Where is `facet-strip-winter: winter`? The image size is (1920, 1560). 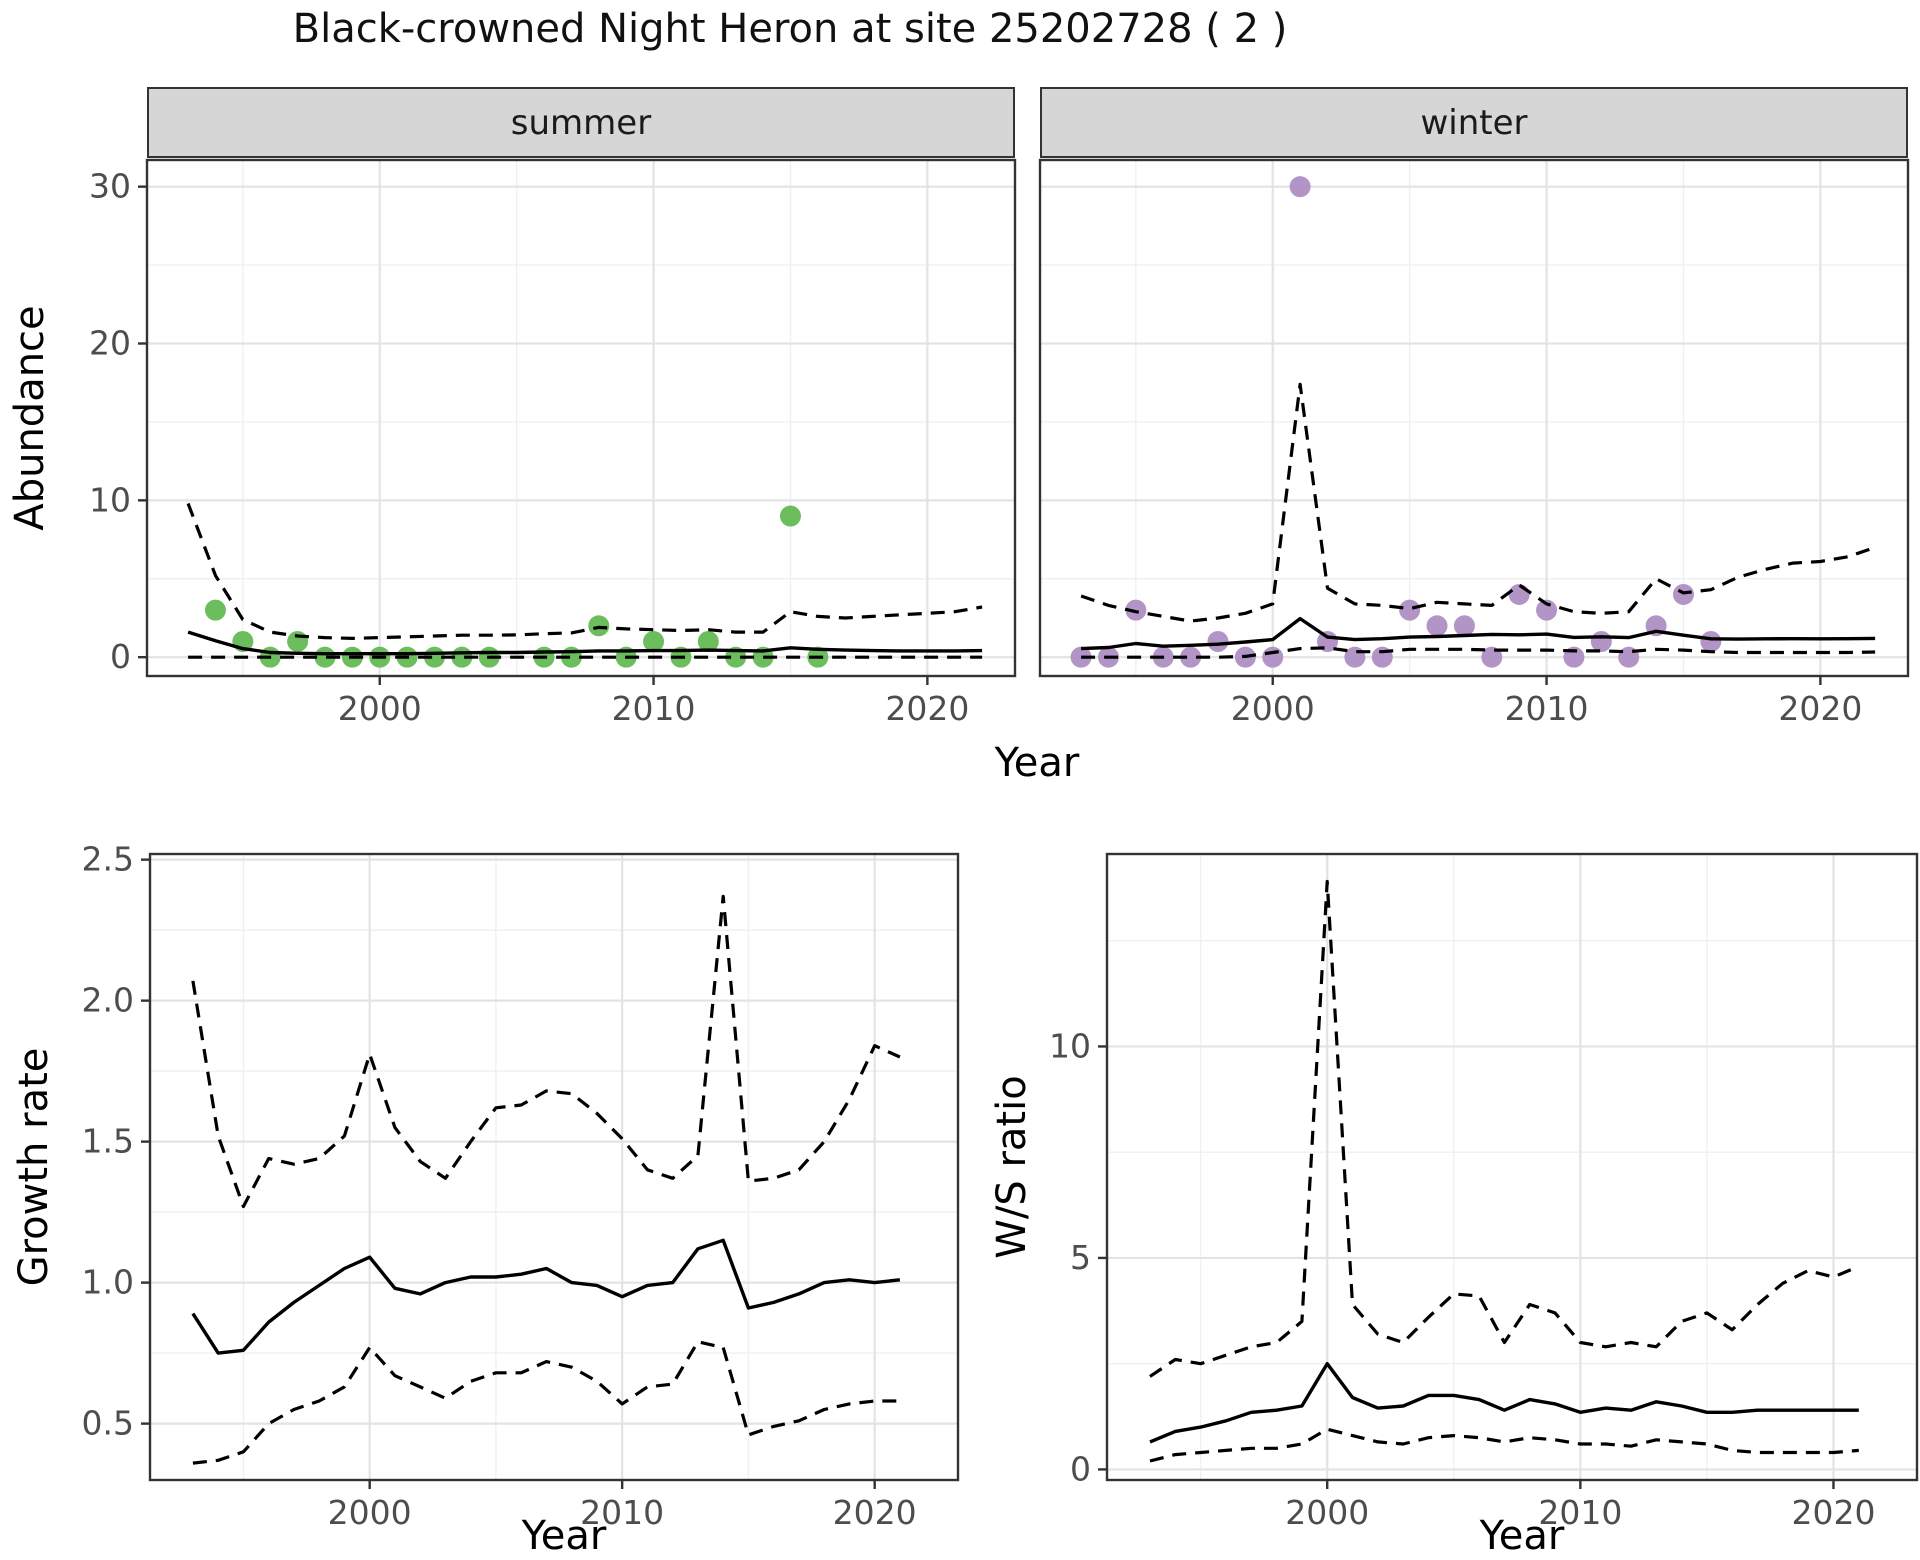
facet-strip-winter: winter is located at coordinates (1474, 122).